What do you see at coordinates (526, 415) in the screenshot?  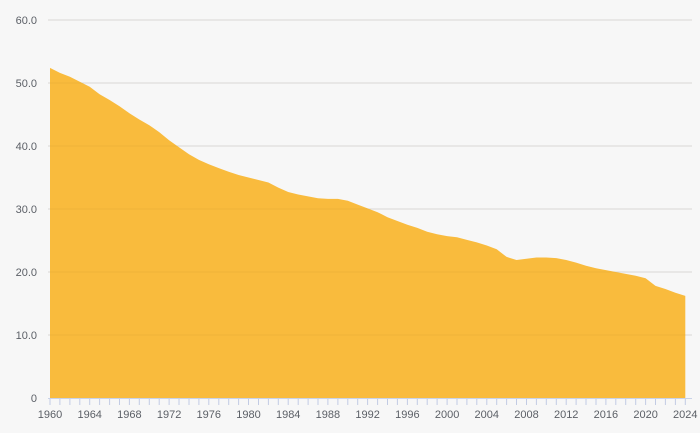 I see `x-axis-tick-label: 2008` at bounding box center [526, 415].